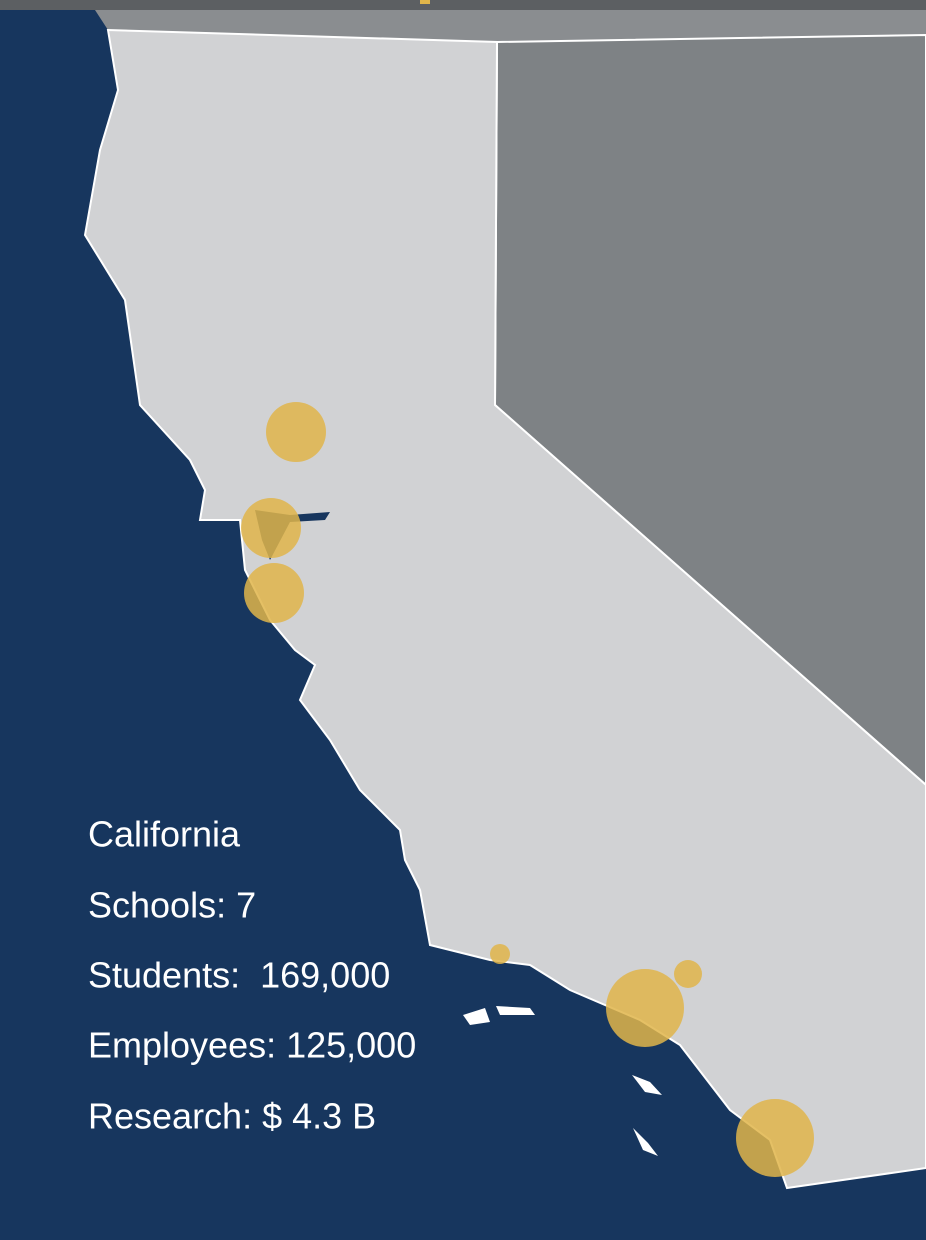 The height and width of the screenshot is (1240, 926). I want to click on top-bar, so click(463, 5).